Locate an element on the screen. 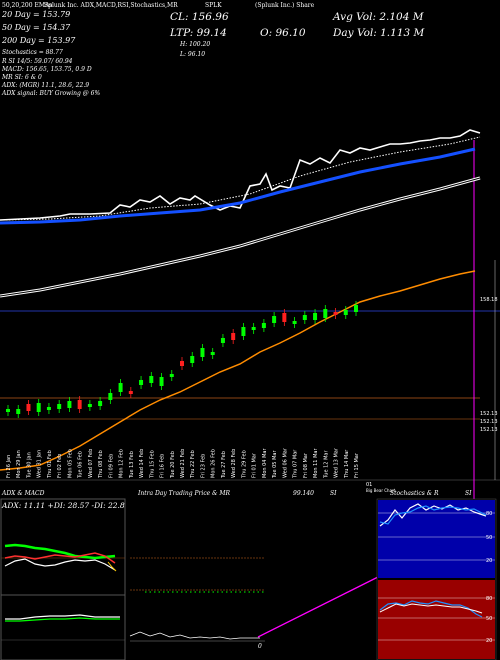 The height and width of the screenshot is (660, 500). ema50-line is located at coordinates (238, 186).